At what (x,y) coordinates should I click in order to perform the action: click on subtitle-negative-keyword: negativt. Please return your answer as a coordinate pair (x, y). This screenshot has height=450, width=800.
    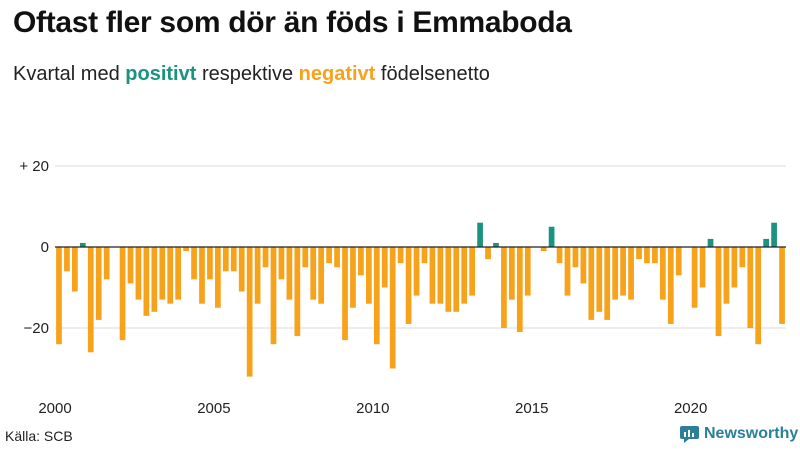
    Looking at the image, I should click on (337, 74).